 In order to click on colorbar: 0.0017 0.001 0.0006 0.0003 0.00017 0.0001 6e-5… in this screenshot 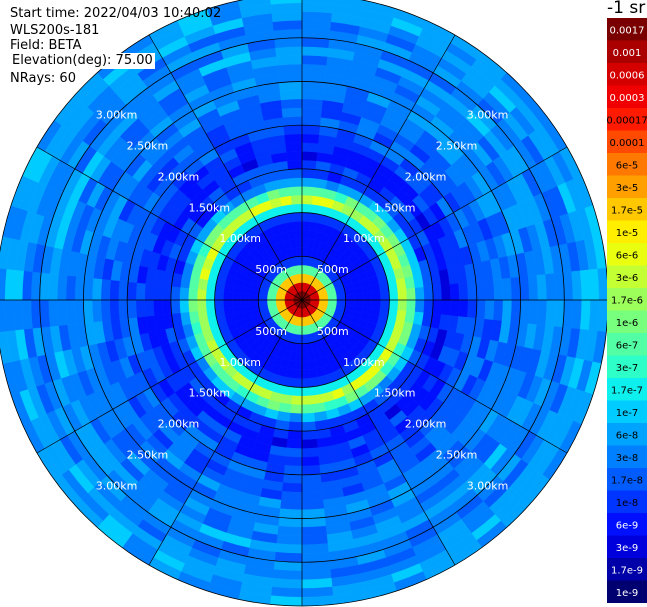, I will do `click(627, 310)`.